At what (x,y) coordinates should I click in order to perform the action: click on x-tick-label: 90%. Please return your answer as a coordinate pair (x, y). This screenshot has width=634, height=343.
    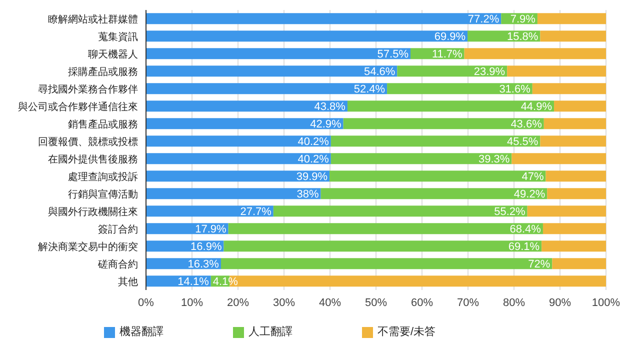
    Looking at the image, I should click on (560, 302).